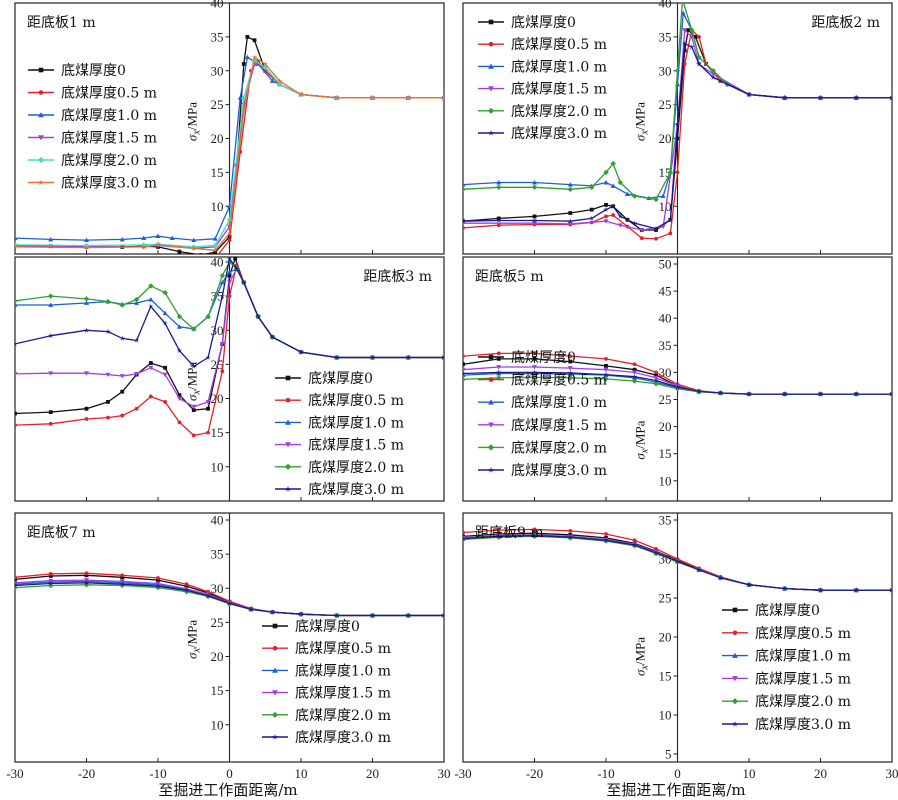 This screenshot has width=898, height=800. I want to click on y-tick-label: 35, so click(665, 36).